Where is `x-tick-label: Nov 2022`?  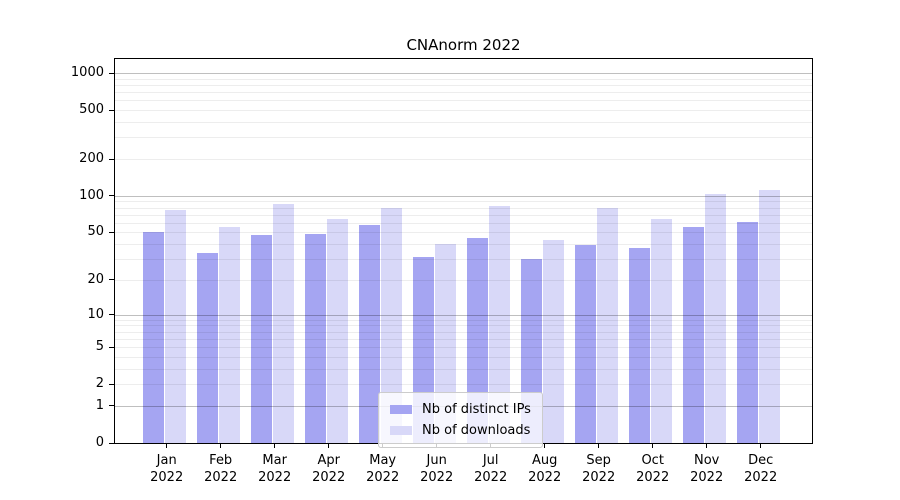 x-tick-label: Nov 2022 is located at coordinates (707, 469).